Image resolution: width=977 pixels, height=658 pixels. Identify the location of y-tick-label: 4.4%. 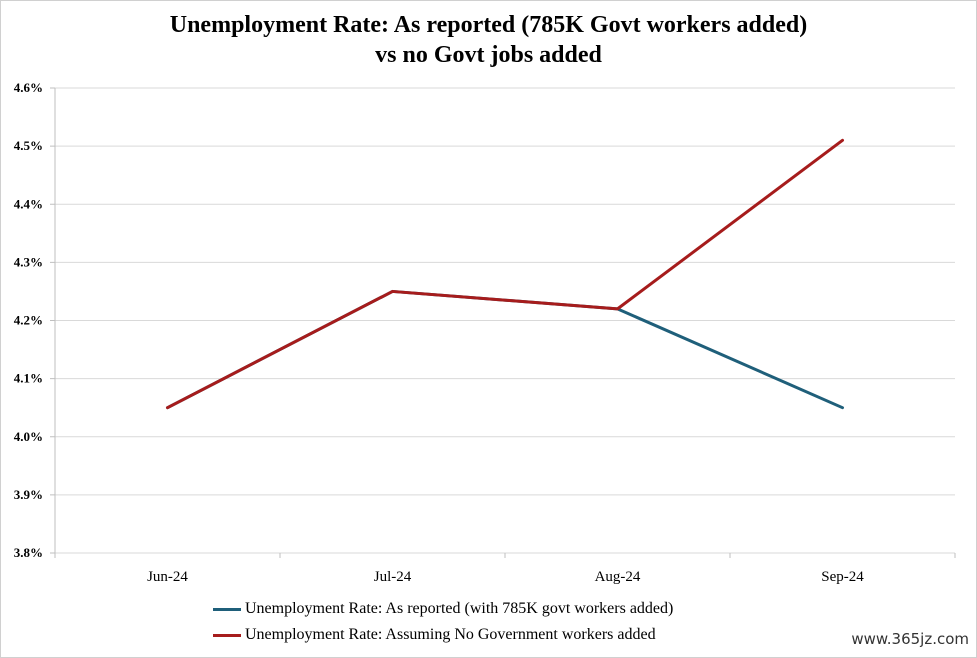
(28, 203).